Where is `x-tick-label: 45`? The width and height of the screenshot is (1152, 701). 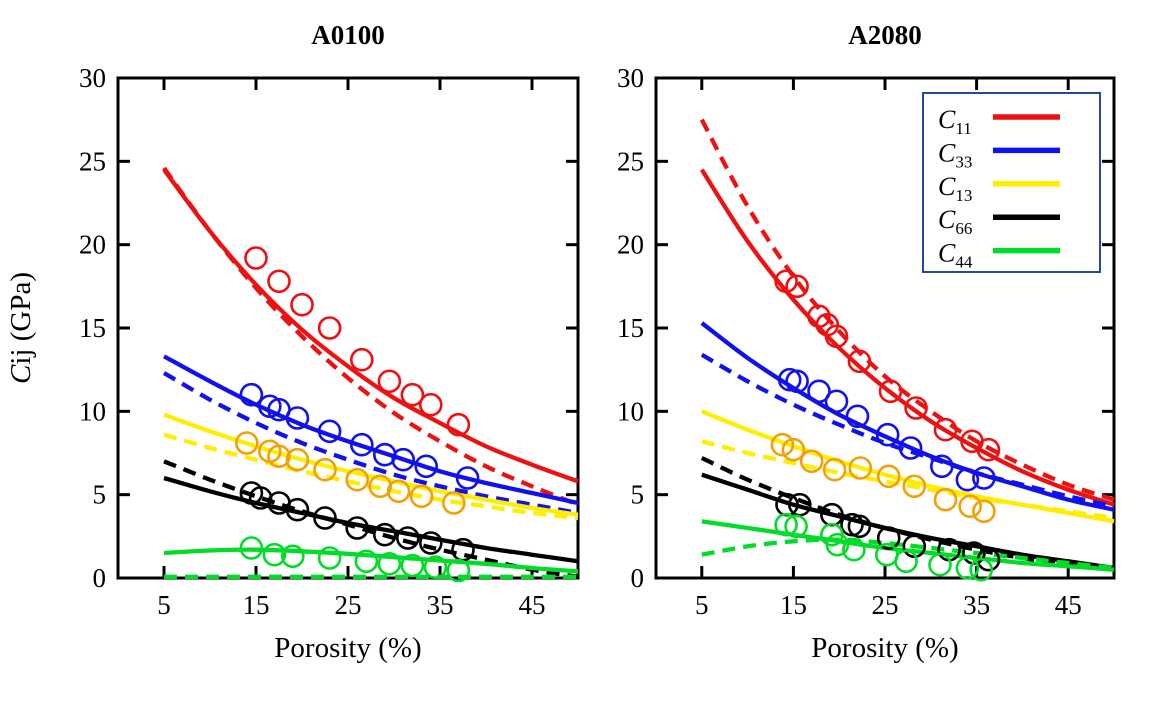 x-tick-label: 45 is located at coordinates (532, 605).